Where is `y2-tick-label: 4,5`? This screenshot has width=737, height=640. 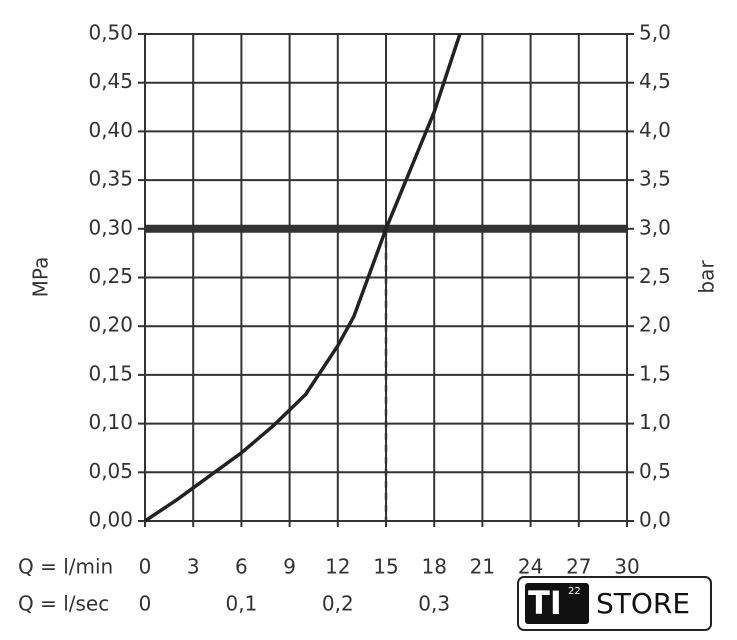
y2-tick-label: 4,5 is located at coordinates (655, 81).